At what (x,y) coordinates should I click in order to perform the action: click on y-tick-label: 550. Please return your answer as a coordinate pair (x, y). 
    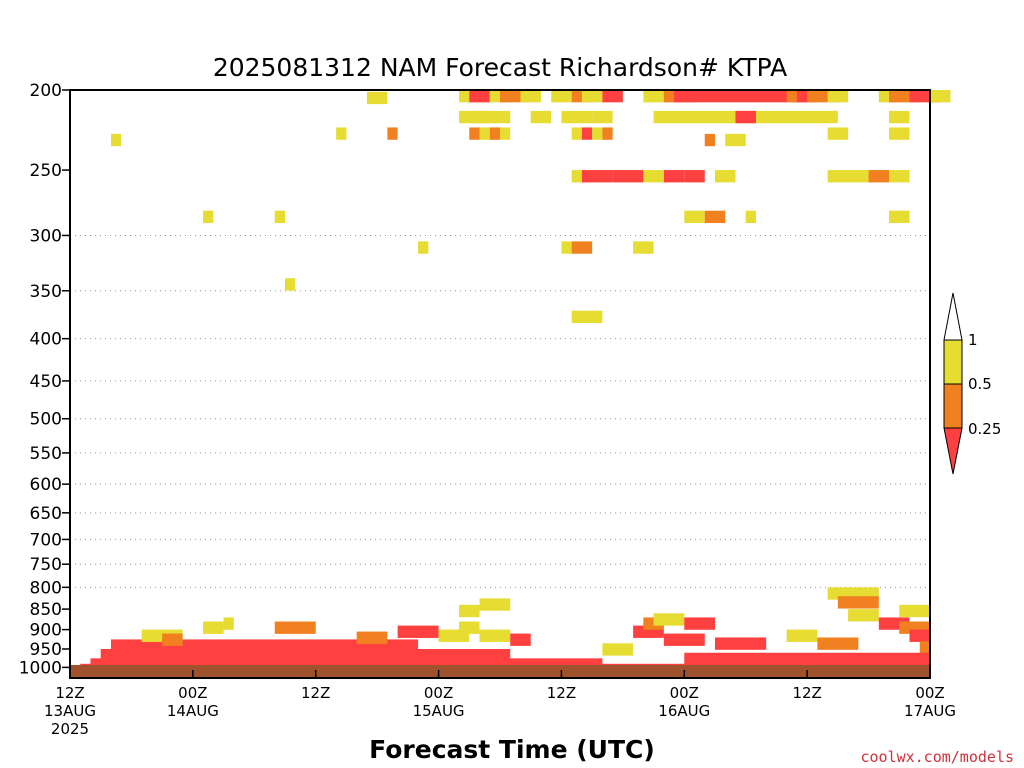
    Looking at the image, I should click on (46, 454).